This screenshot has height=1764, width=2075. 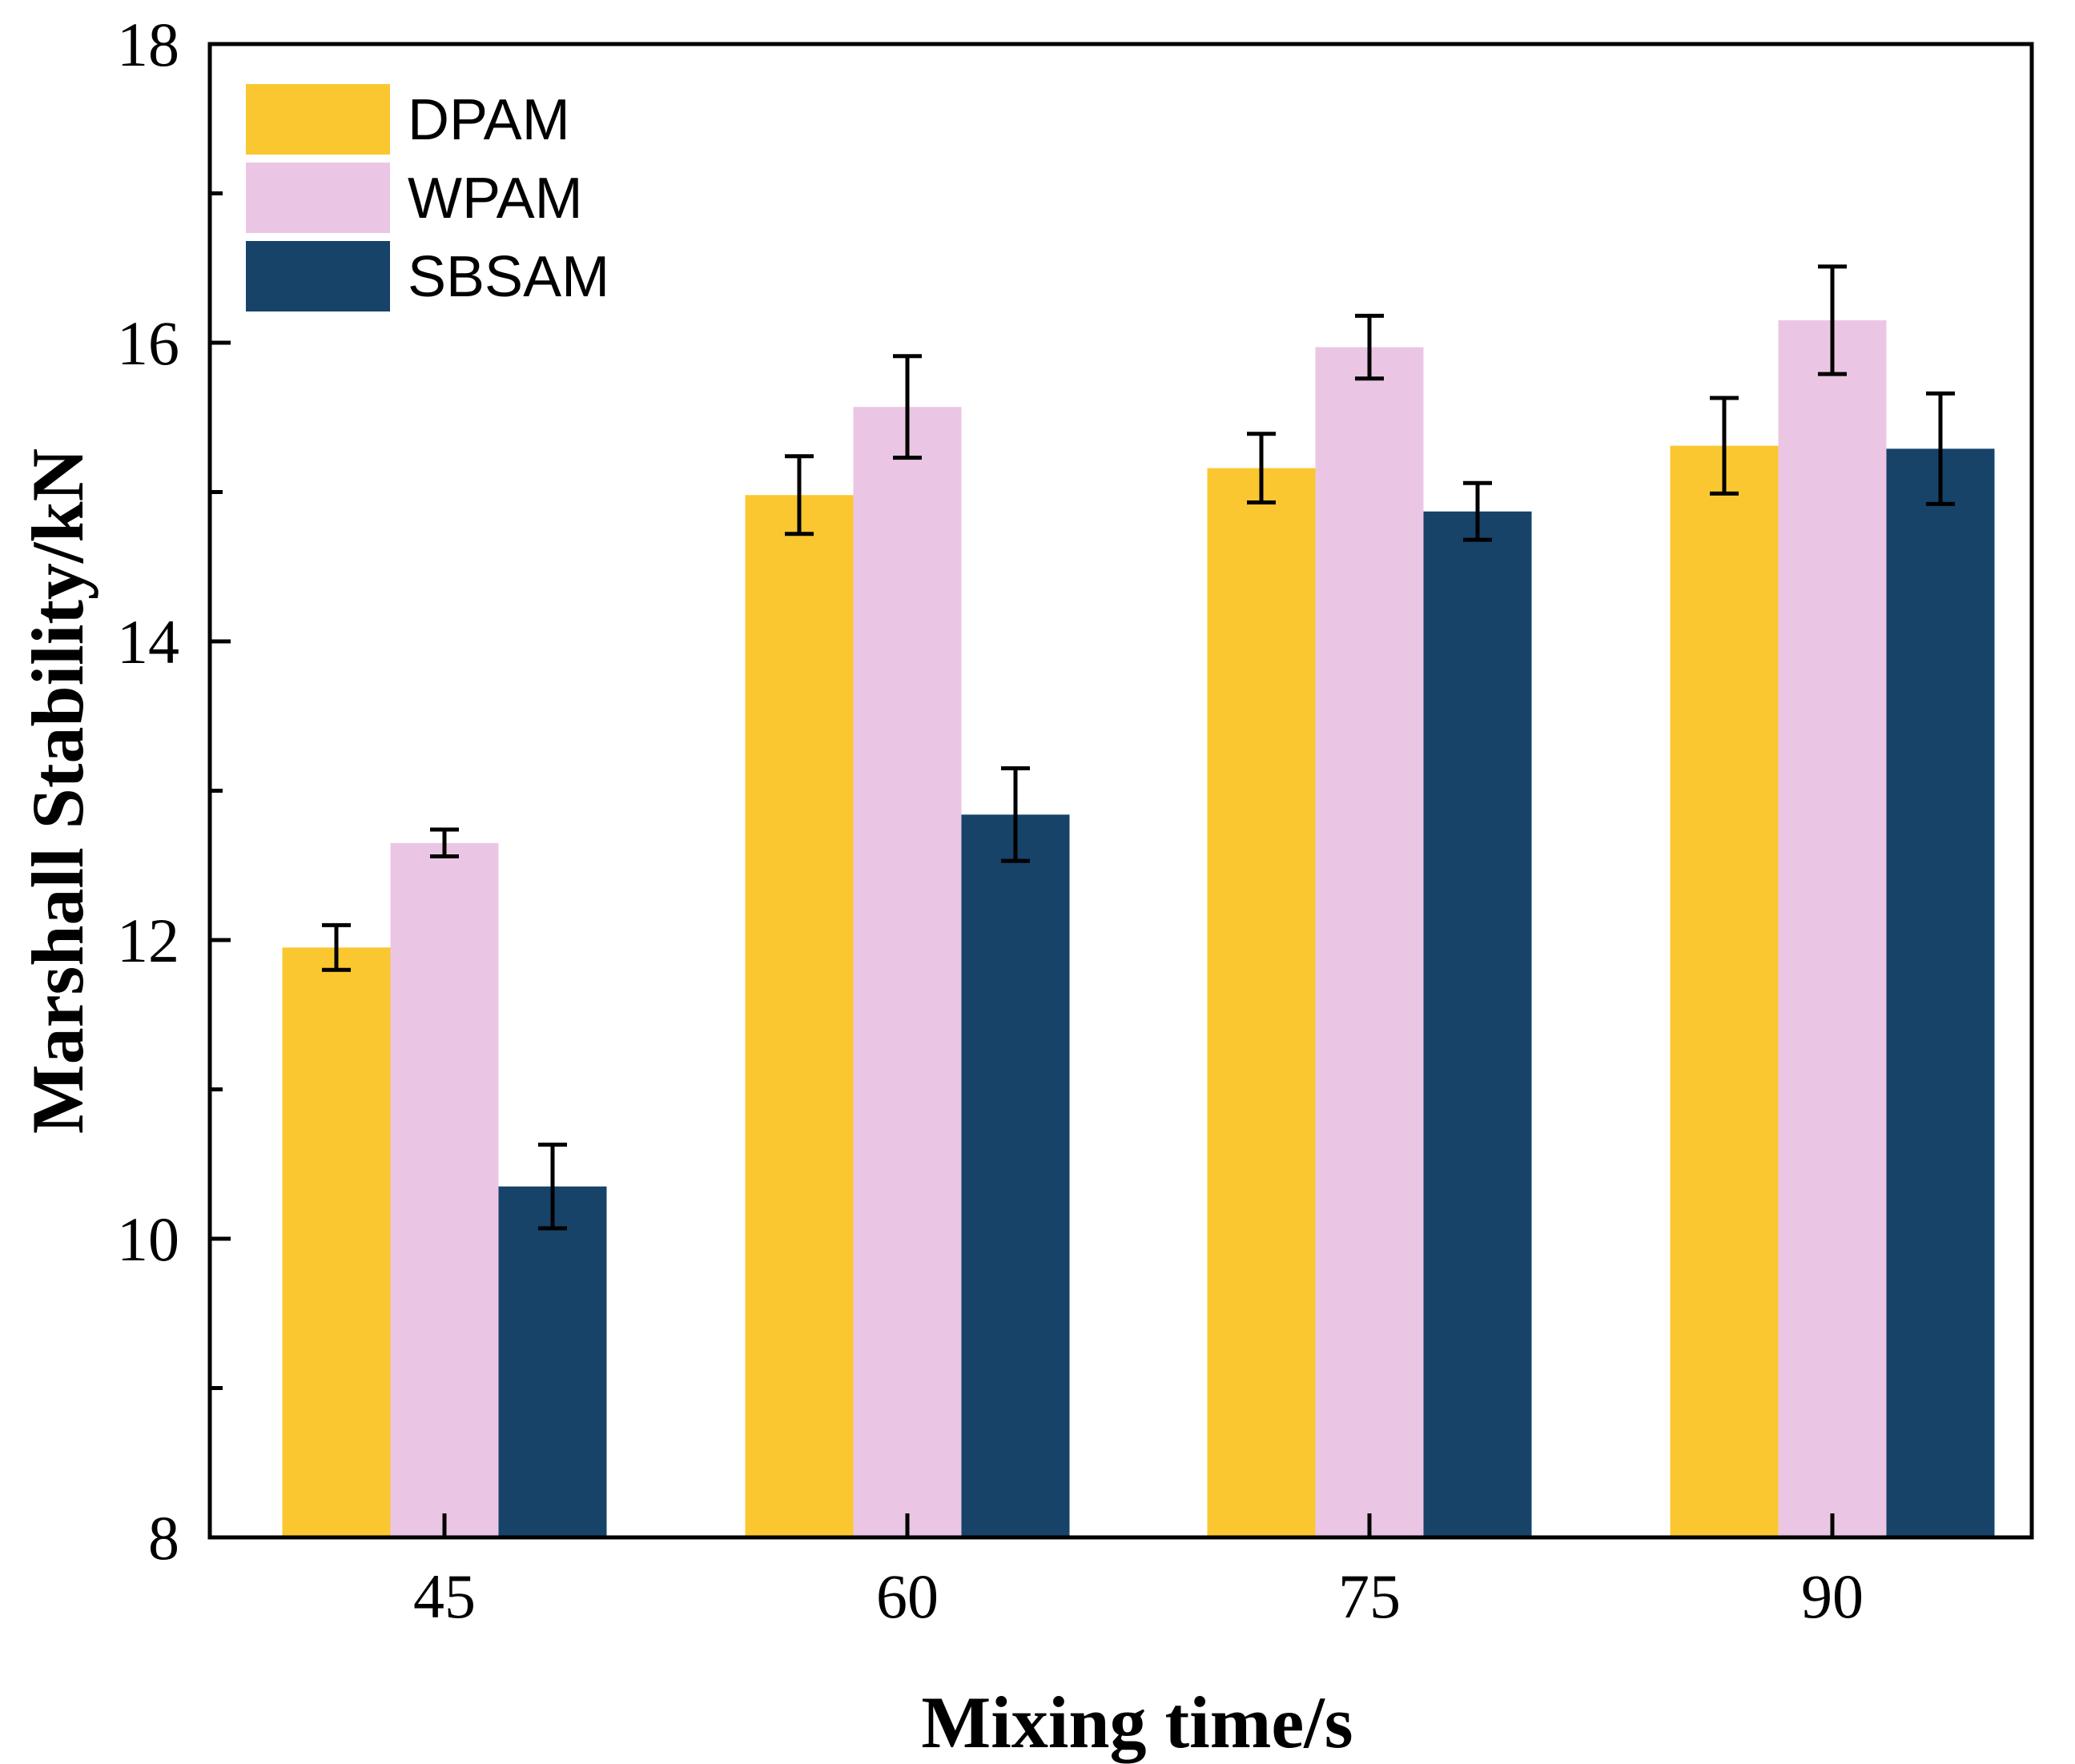 What do you see at coordinates (1137, 1722) in the screenshot?
I see `x-axis-title: Mixing time/s` at bounding box center [1137, 1722].